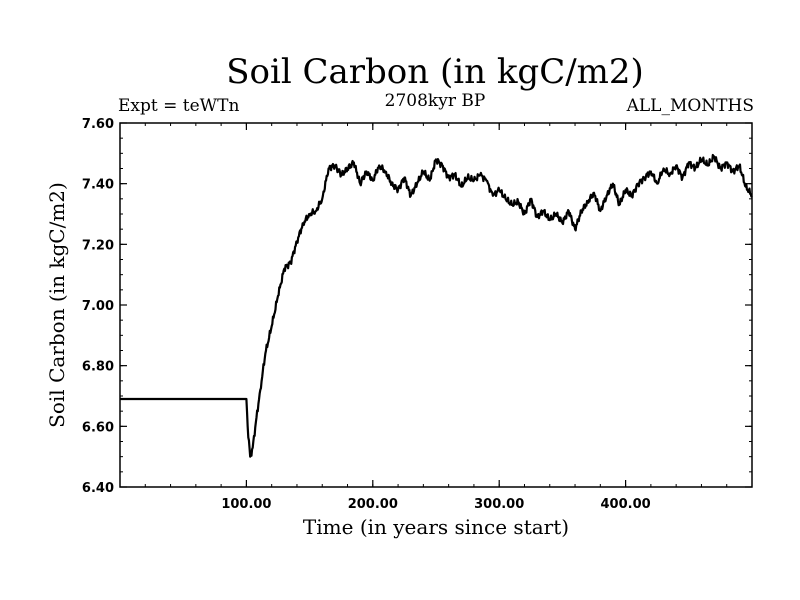 This screenshot has width=800, height=600. I want to click on x-tick-label: 400.00, so click(626, 504).